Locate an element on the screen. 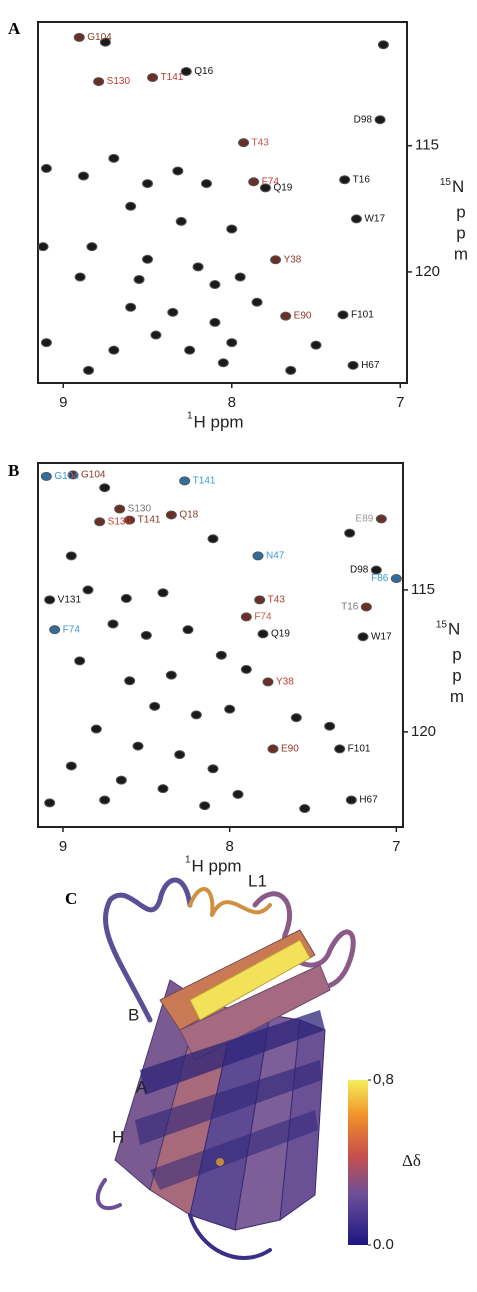  peak-label: W17 is located at coordinates (381, 636).